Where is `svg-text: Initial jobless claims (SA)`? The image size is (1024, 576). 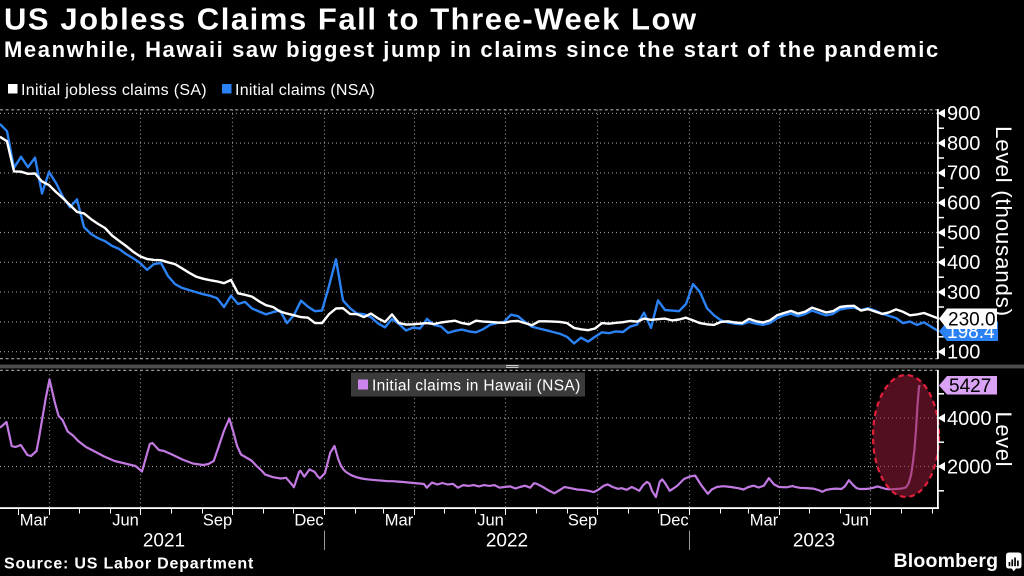 svg-text: Initial jobless claims (SA) is located at coordinates (114, 90).